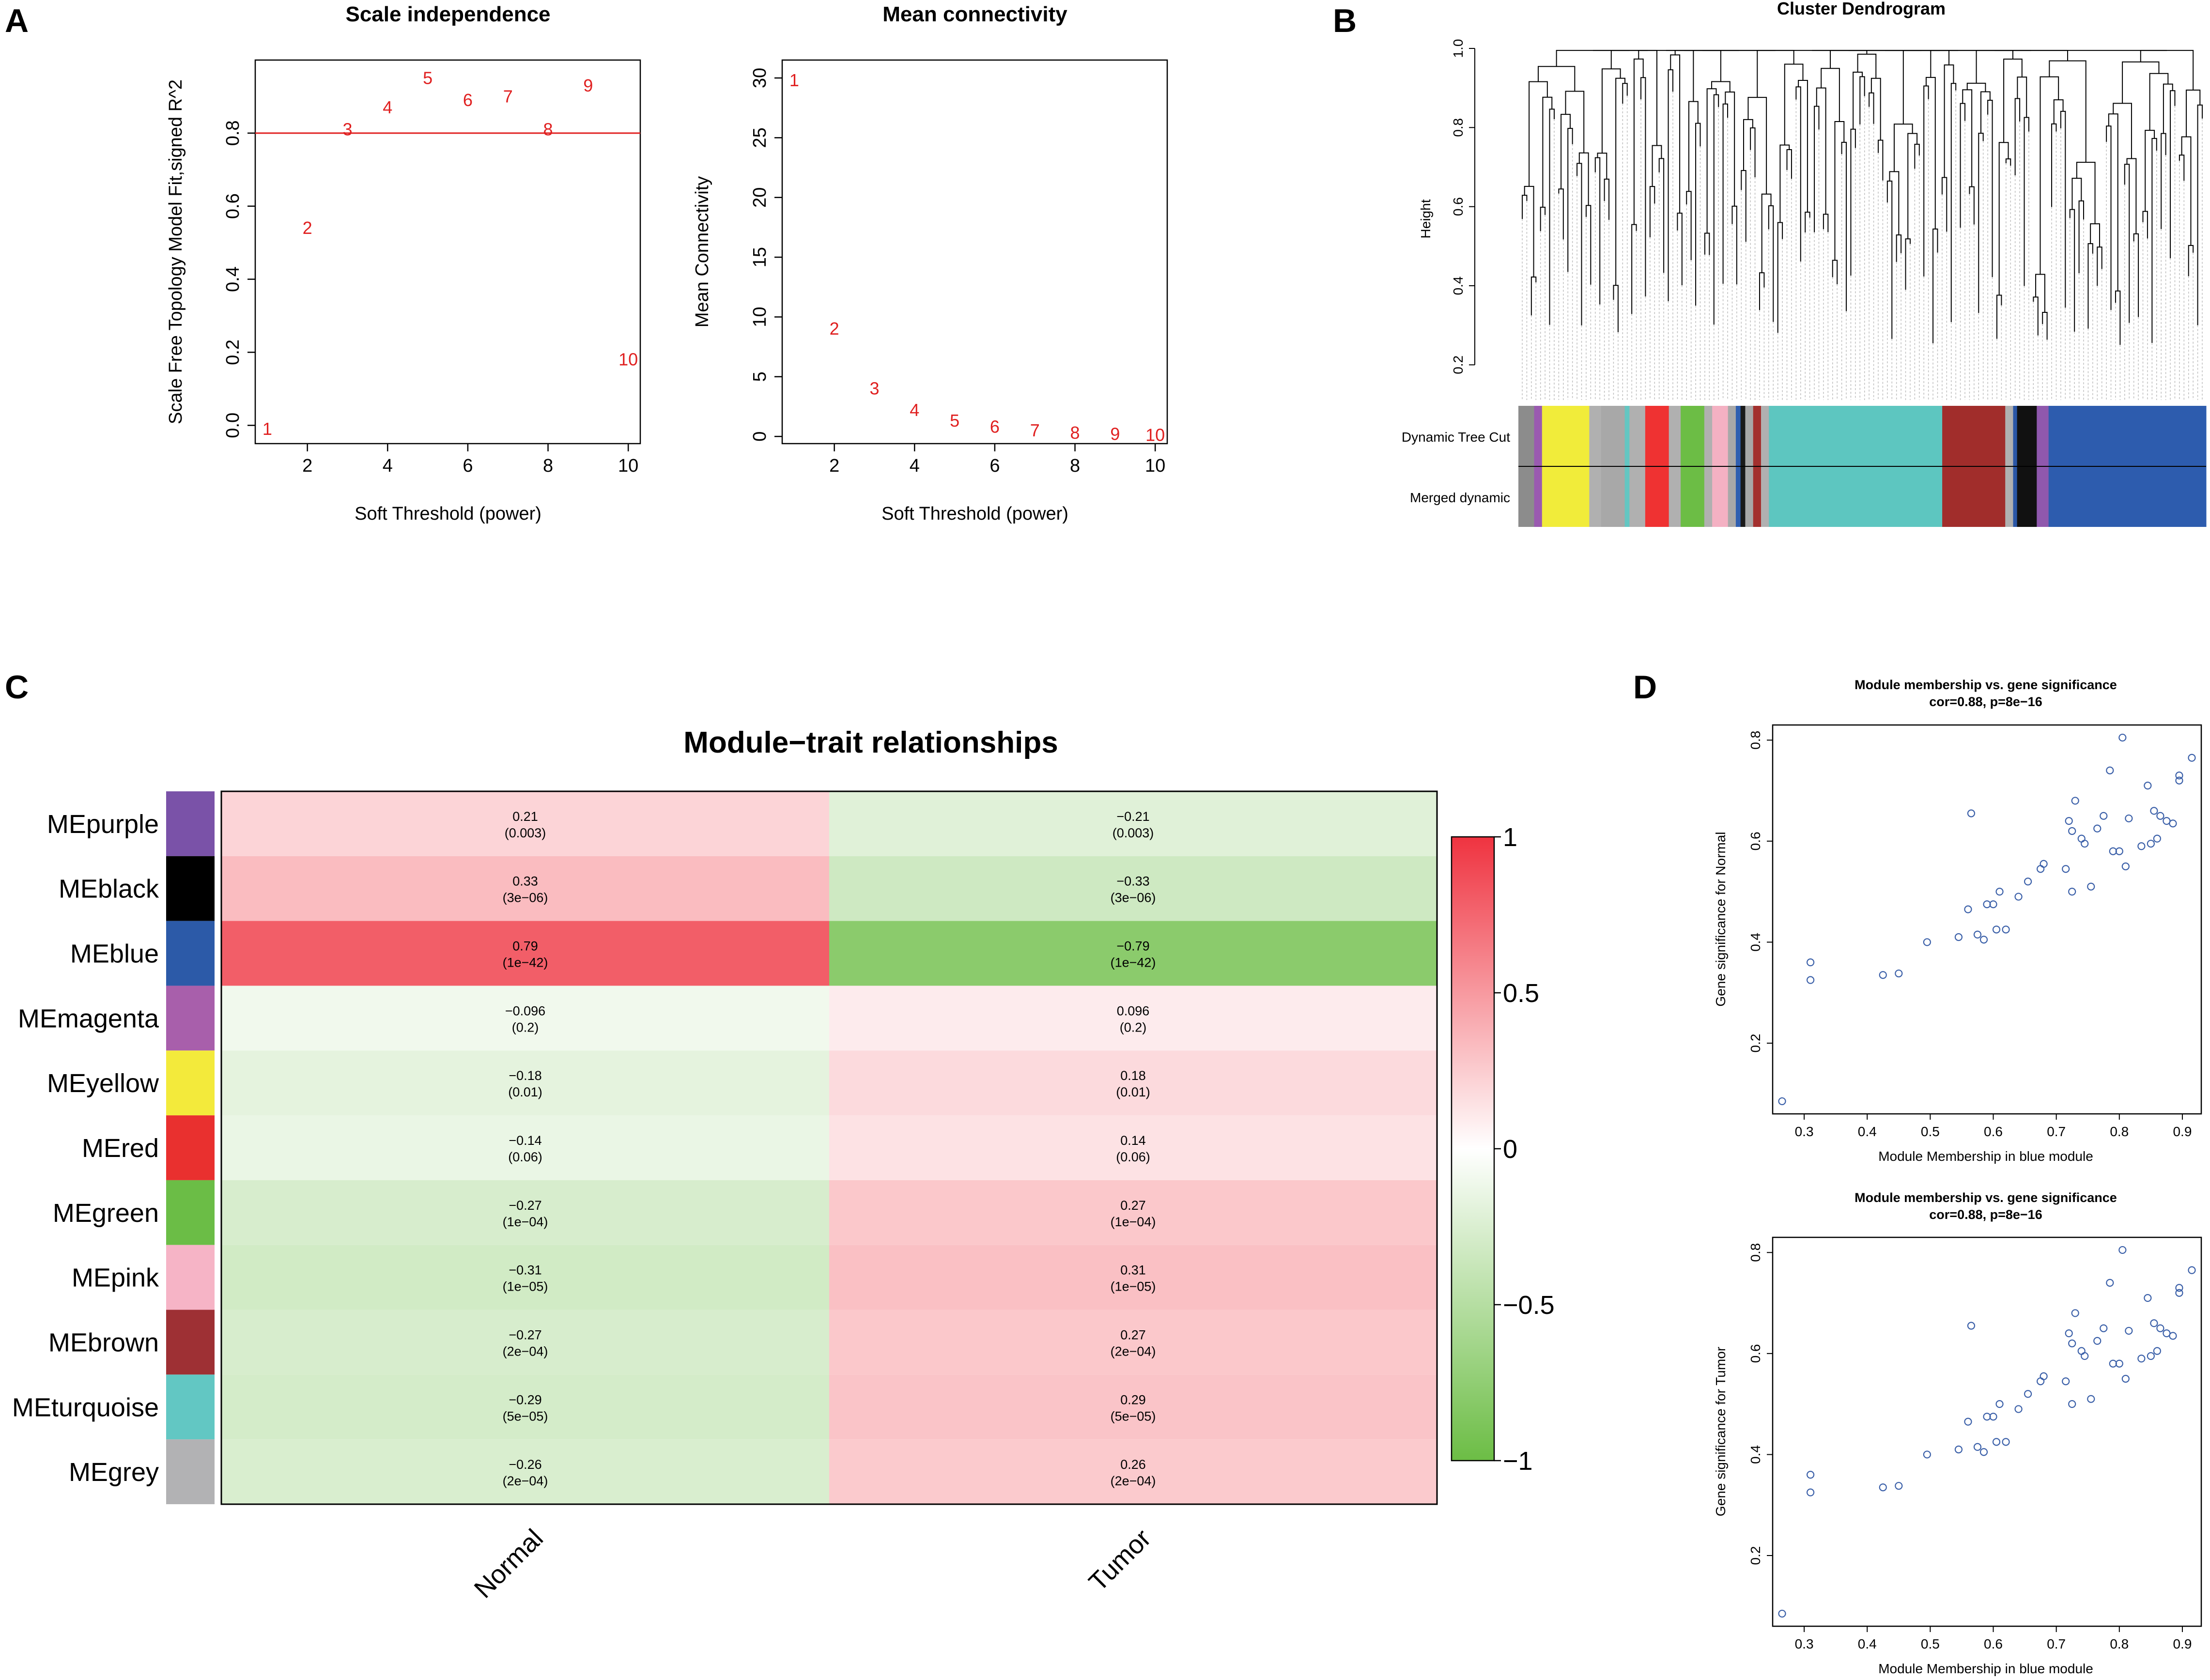 This screenshot has width=2210, height=1680. I want to click on scale-independence-point-label: 10, so click(628, 360).